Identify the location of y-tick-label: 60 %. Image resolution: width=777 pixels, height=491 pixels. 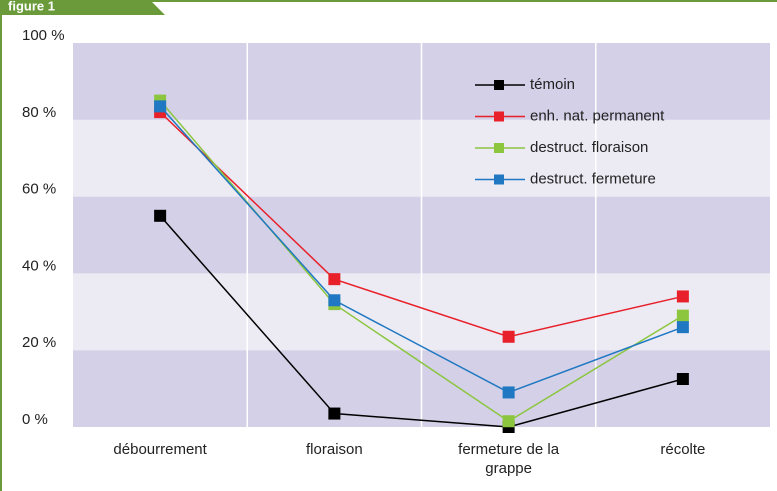
(39, 189).